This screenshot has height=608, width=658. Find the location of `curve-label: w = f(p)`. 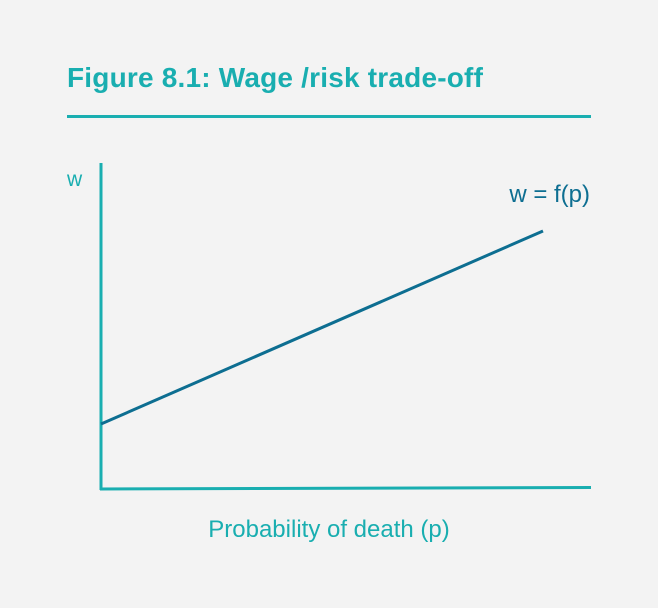

curve-label: w = f(p) is located at coordinates (549, 194).